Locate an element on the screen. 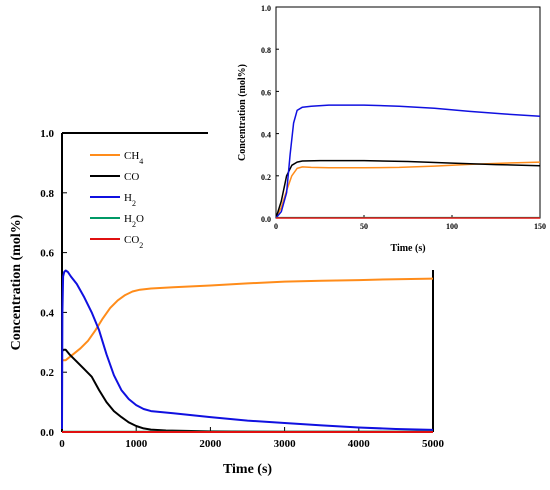  main-y-axis-title: Concentration (mol%) is located at coordinates (16, 282).